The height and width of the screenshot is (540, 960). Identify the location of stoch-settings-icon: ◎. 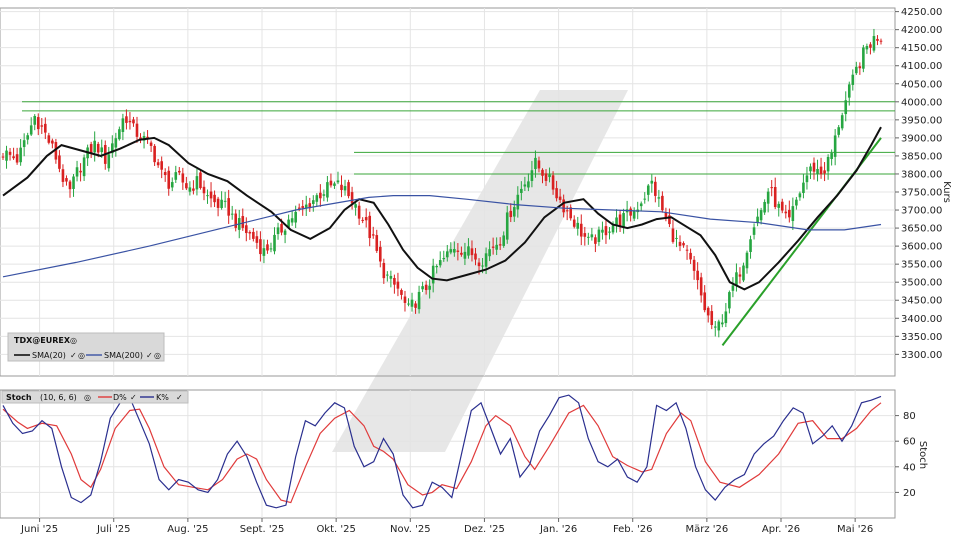
(87, 397).